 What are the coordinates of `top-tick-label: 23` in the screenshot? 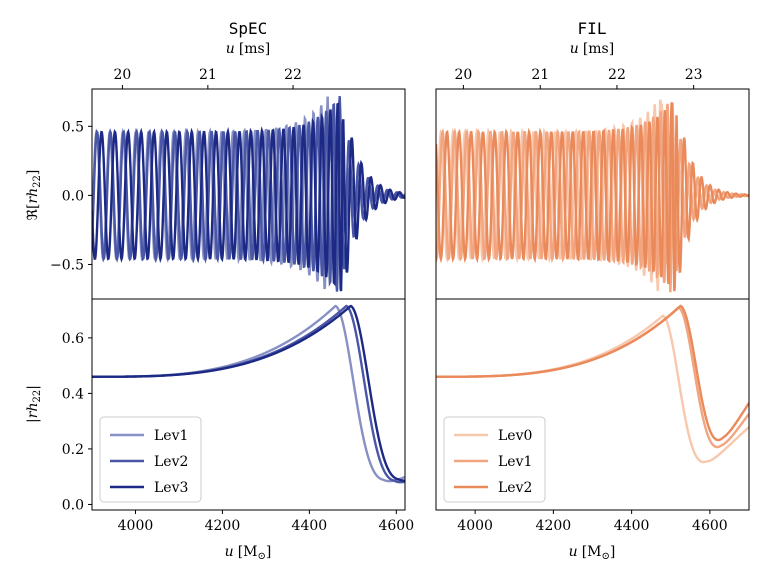 It's located at (694, 75).